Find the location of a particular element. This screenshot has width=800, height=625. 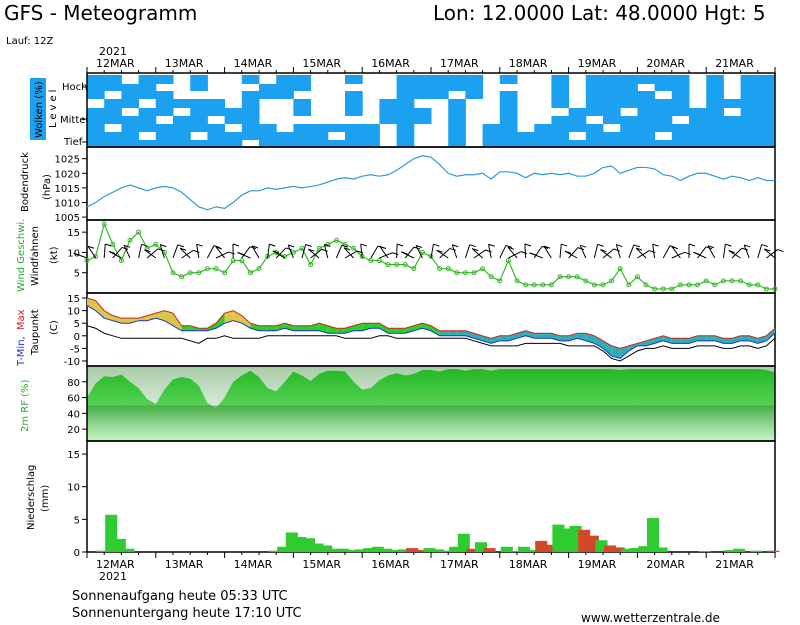

bottom-date-label: 21MAR is located at coordinates (734, 564).